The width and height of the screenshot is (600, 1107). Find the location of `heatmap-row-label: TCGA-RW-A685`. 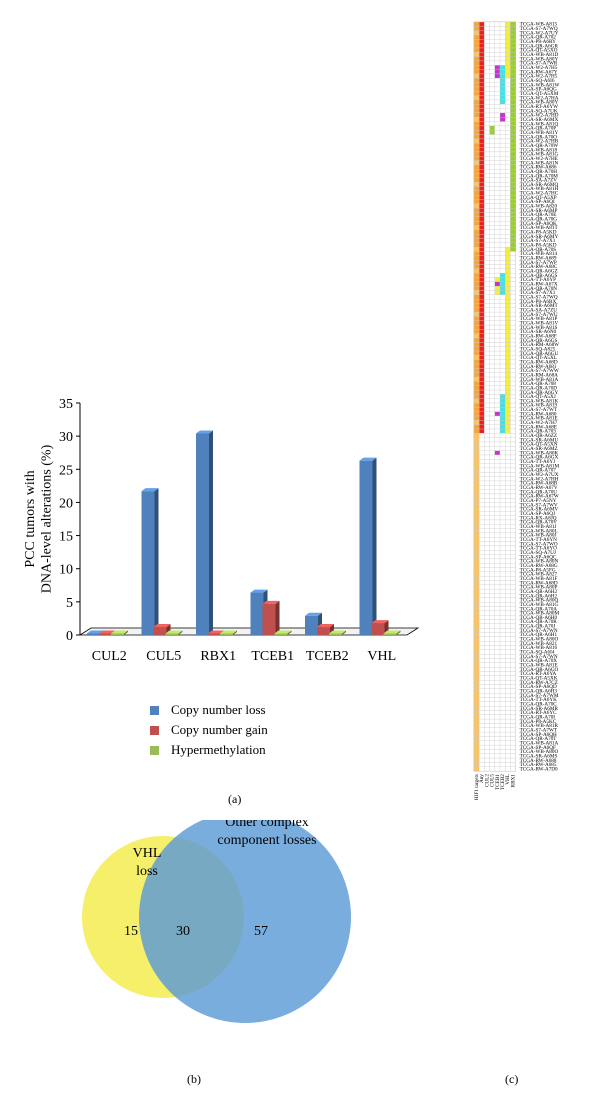

heatmap-row-label: TCGA-RW-A685 is located at coordinates (538, 765).